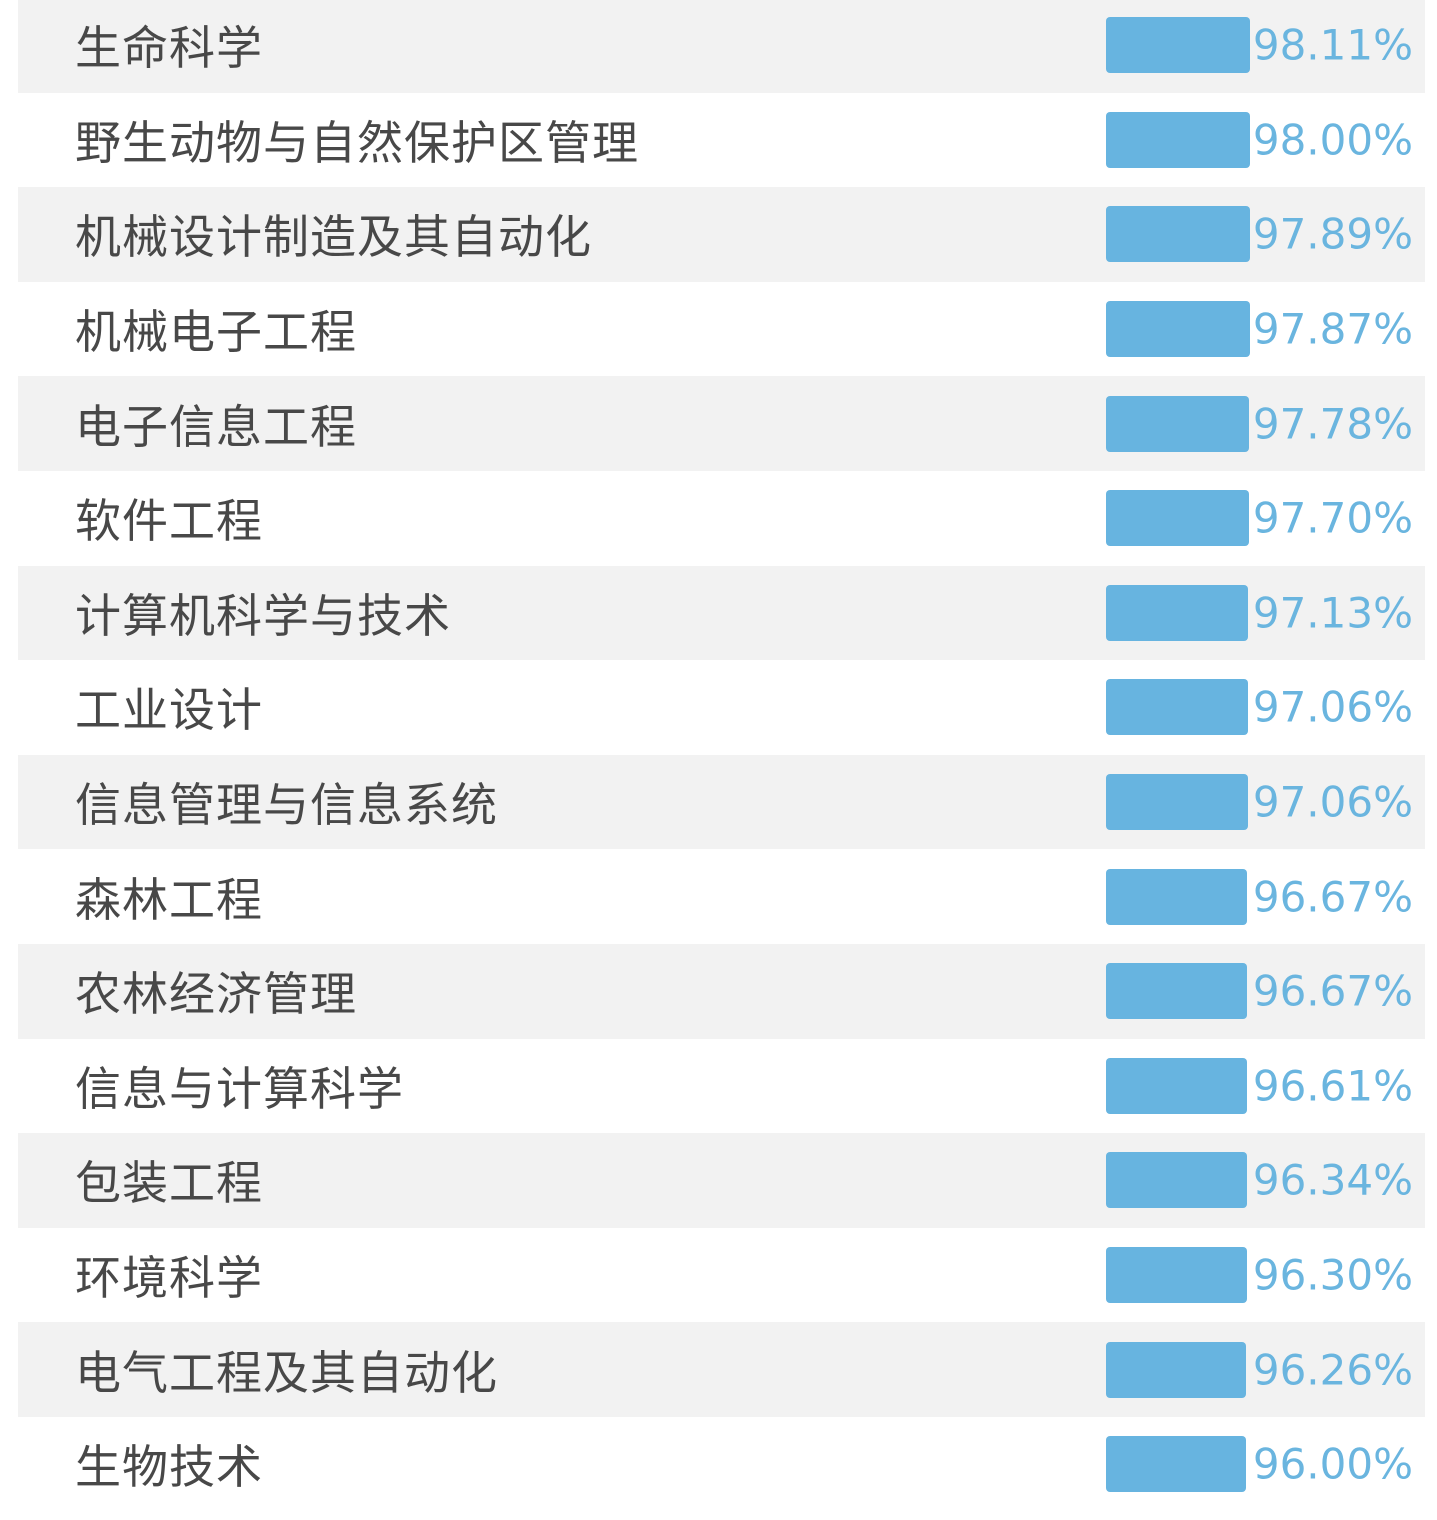 The height and width of the screenshot is (1520, 1437). I want to click on category-label: 计算机科学与技术, so click(263, 615).